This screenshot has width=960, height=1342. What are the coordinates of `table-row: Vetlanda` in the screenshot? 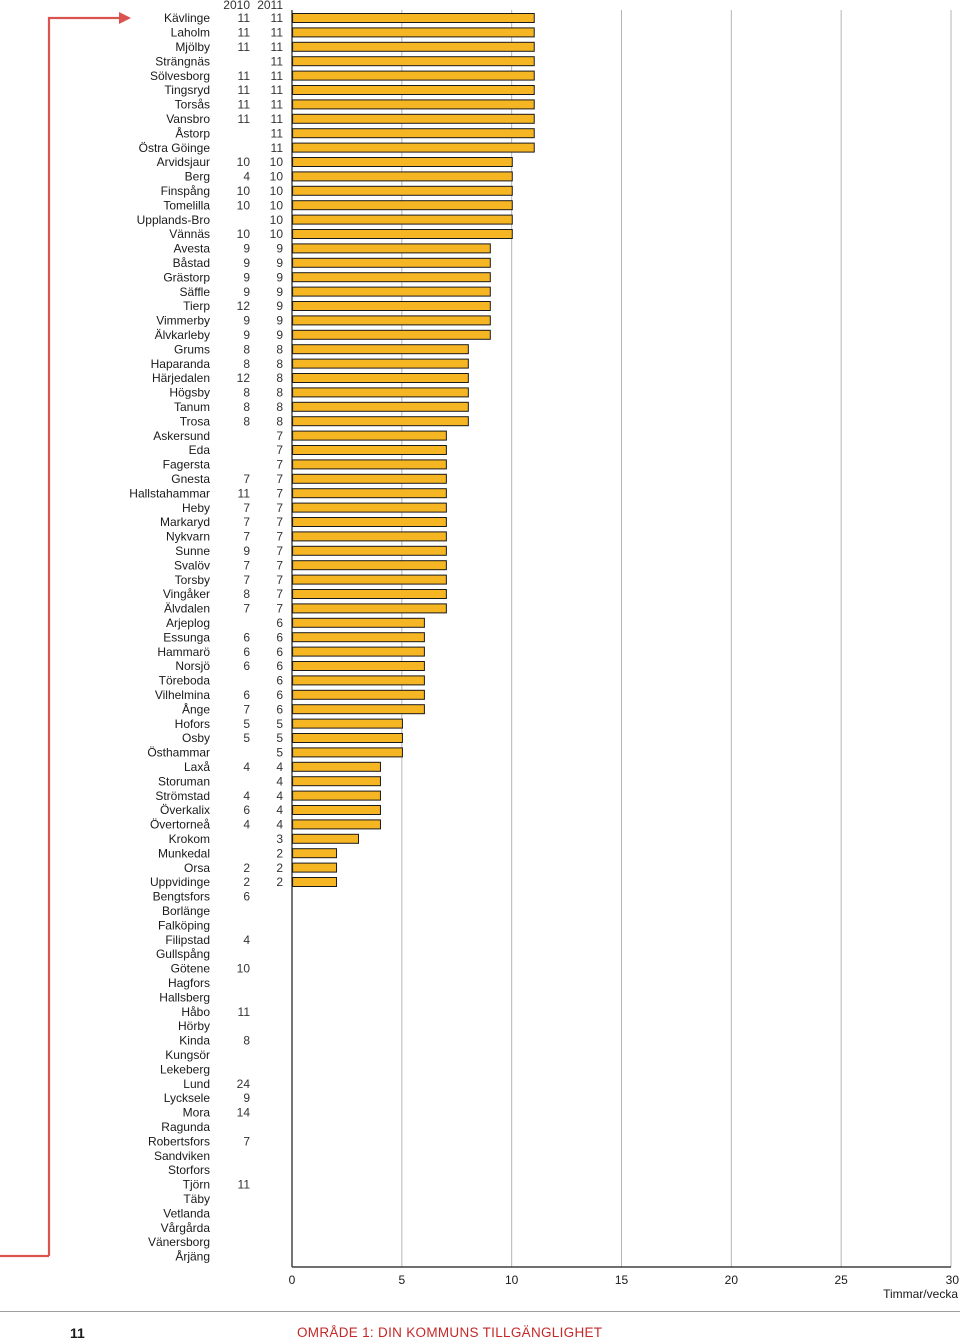 It's located at (186, 1213).